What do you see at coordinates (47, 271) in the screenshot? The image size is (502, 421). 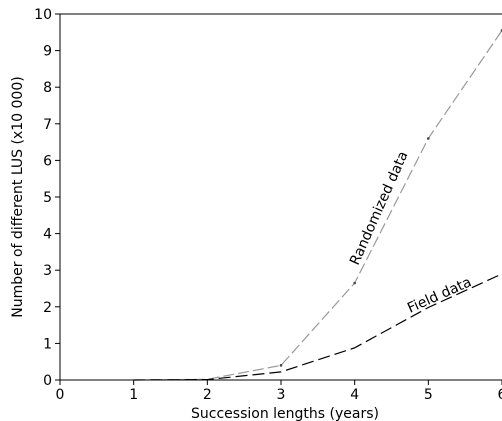 I see `y-tick-label: 3` at bounding box center [47, 271].